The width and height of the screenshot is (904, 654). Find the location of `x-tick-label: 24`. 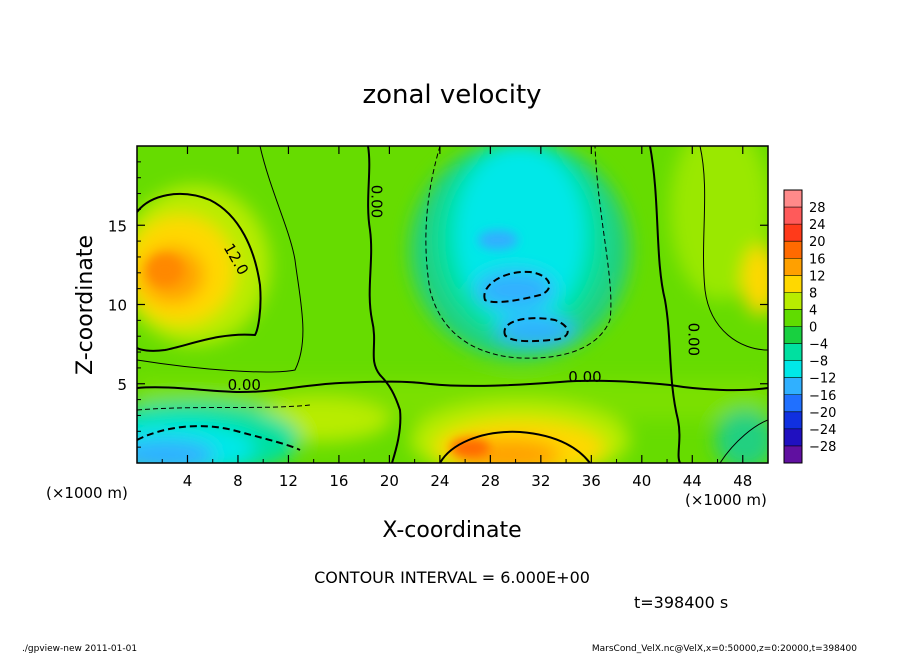

x-tick-label: 24 is located at coordinates (439, 481).